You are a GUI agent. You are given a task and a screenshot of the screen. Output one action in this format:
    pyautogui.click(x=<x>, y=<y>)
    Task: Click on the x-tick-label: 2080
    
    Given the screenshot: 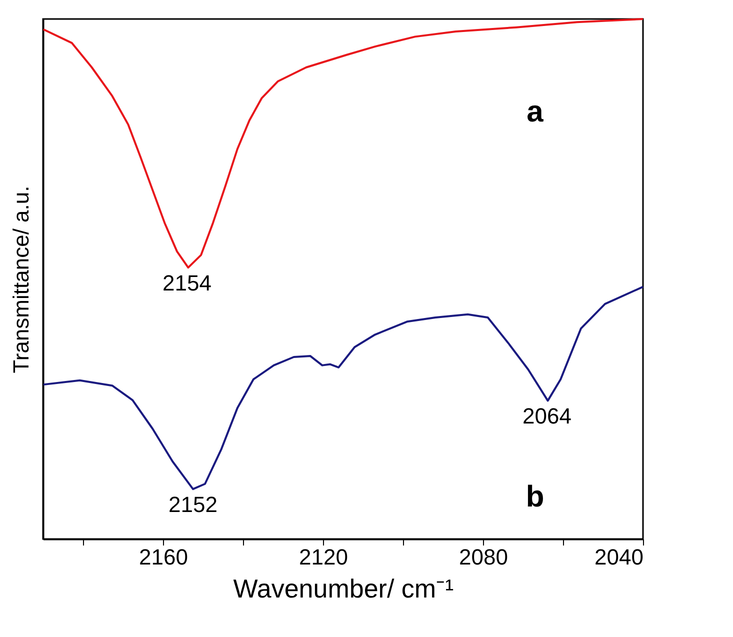 What is the action you would take?
    pyautogui.click(x=483, y=557)
    